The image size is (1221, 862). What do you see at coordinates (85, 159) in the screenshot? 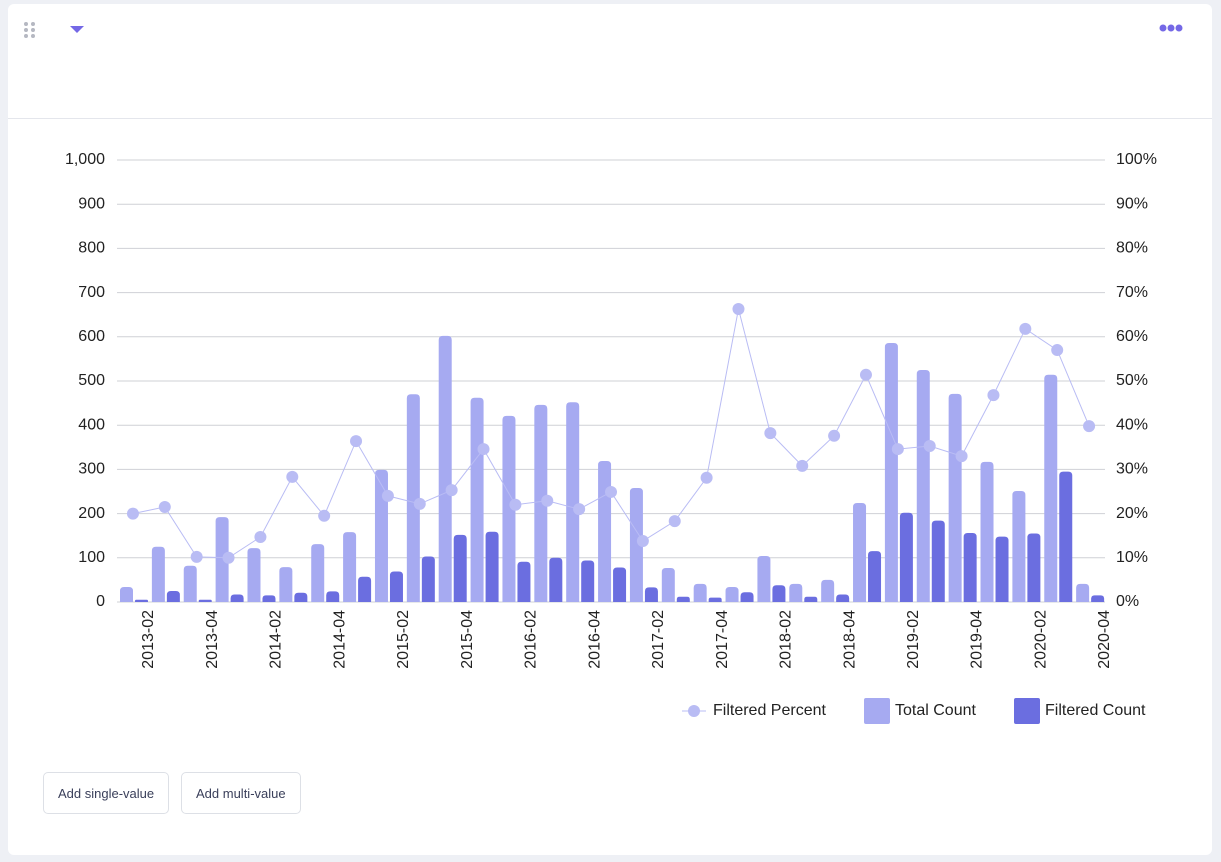
I see `y-tick-label: 1,000` at bounding box center [85, 159].